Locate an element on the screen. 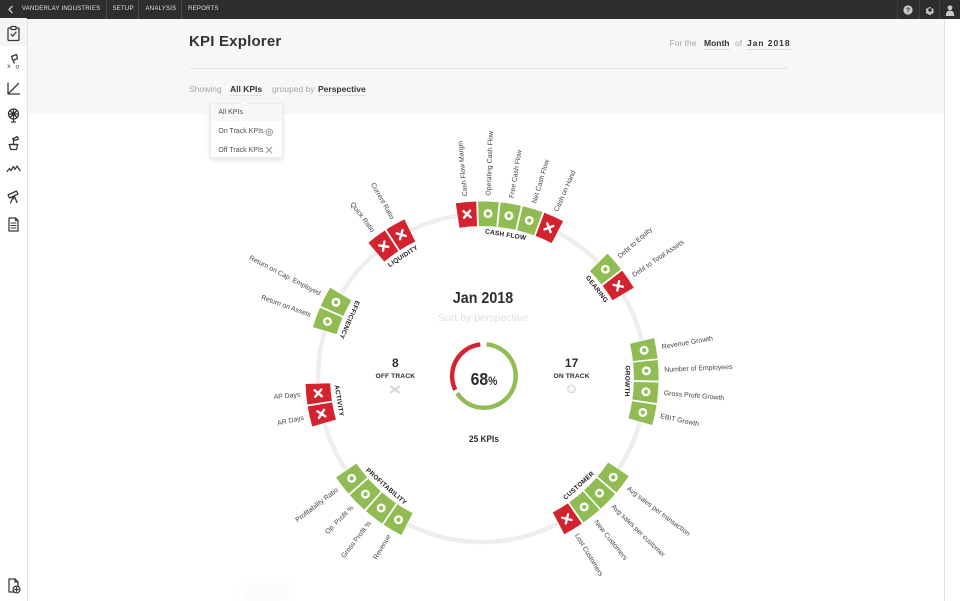 The image size is (960, 601). svg-text: Gross Profit % is located at coordinates (356, 539).